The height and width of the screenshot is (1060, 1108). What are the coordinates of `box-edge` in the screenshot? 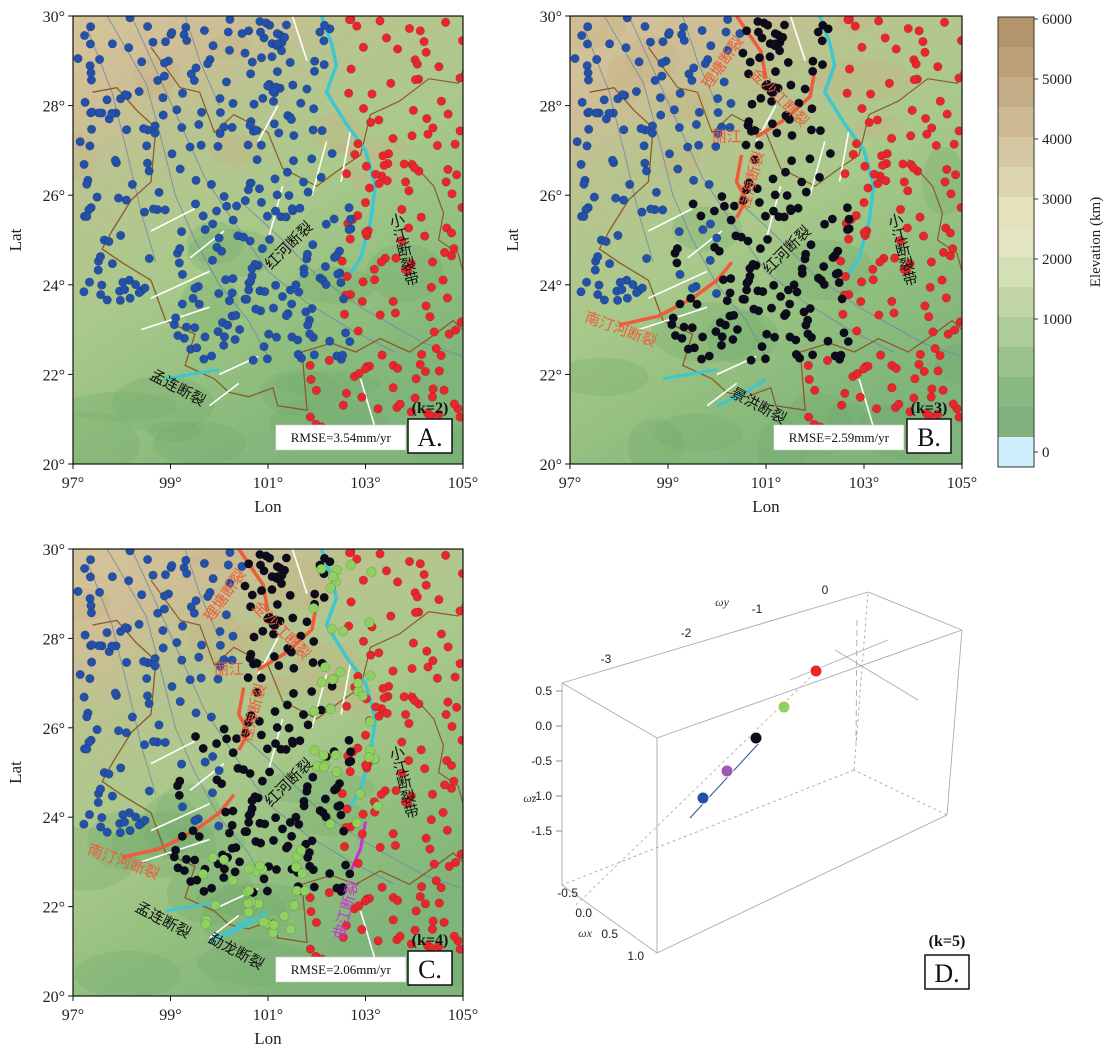 It's located at (609, 919).